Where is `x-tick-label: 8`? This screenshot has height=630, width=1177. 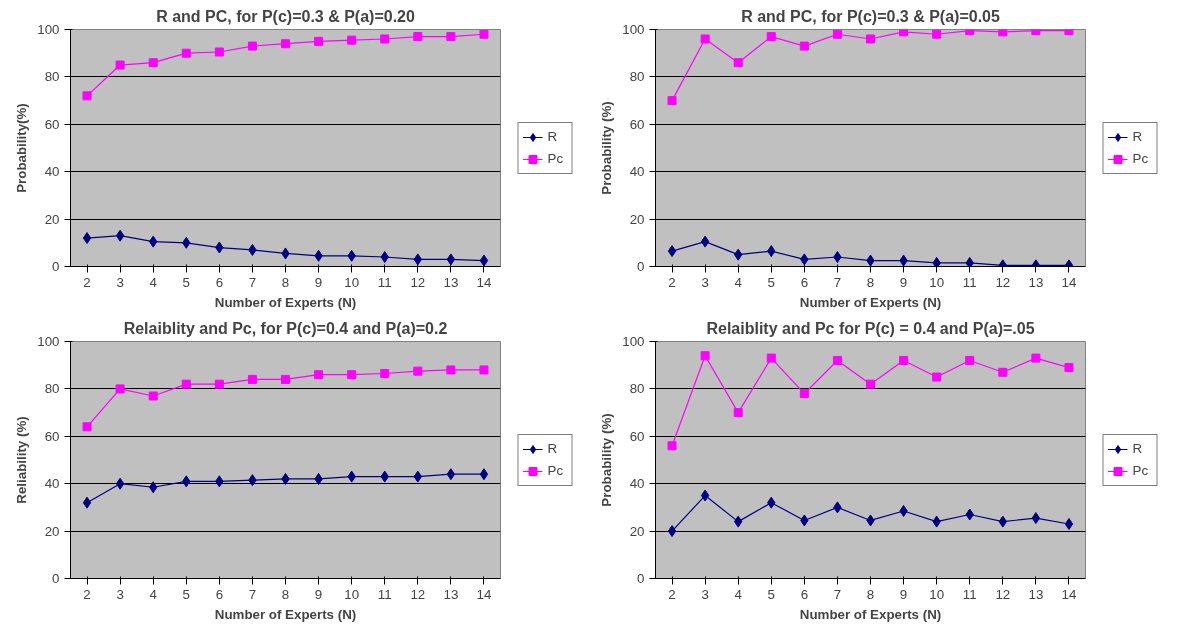
x-tick-label: 8 is located at coordinates (285, 282).